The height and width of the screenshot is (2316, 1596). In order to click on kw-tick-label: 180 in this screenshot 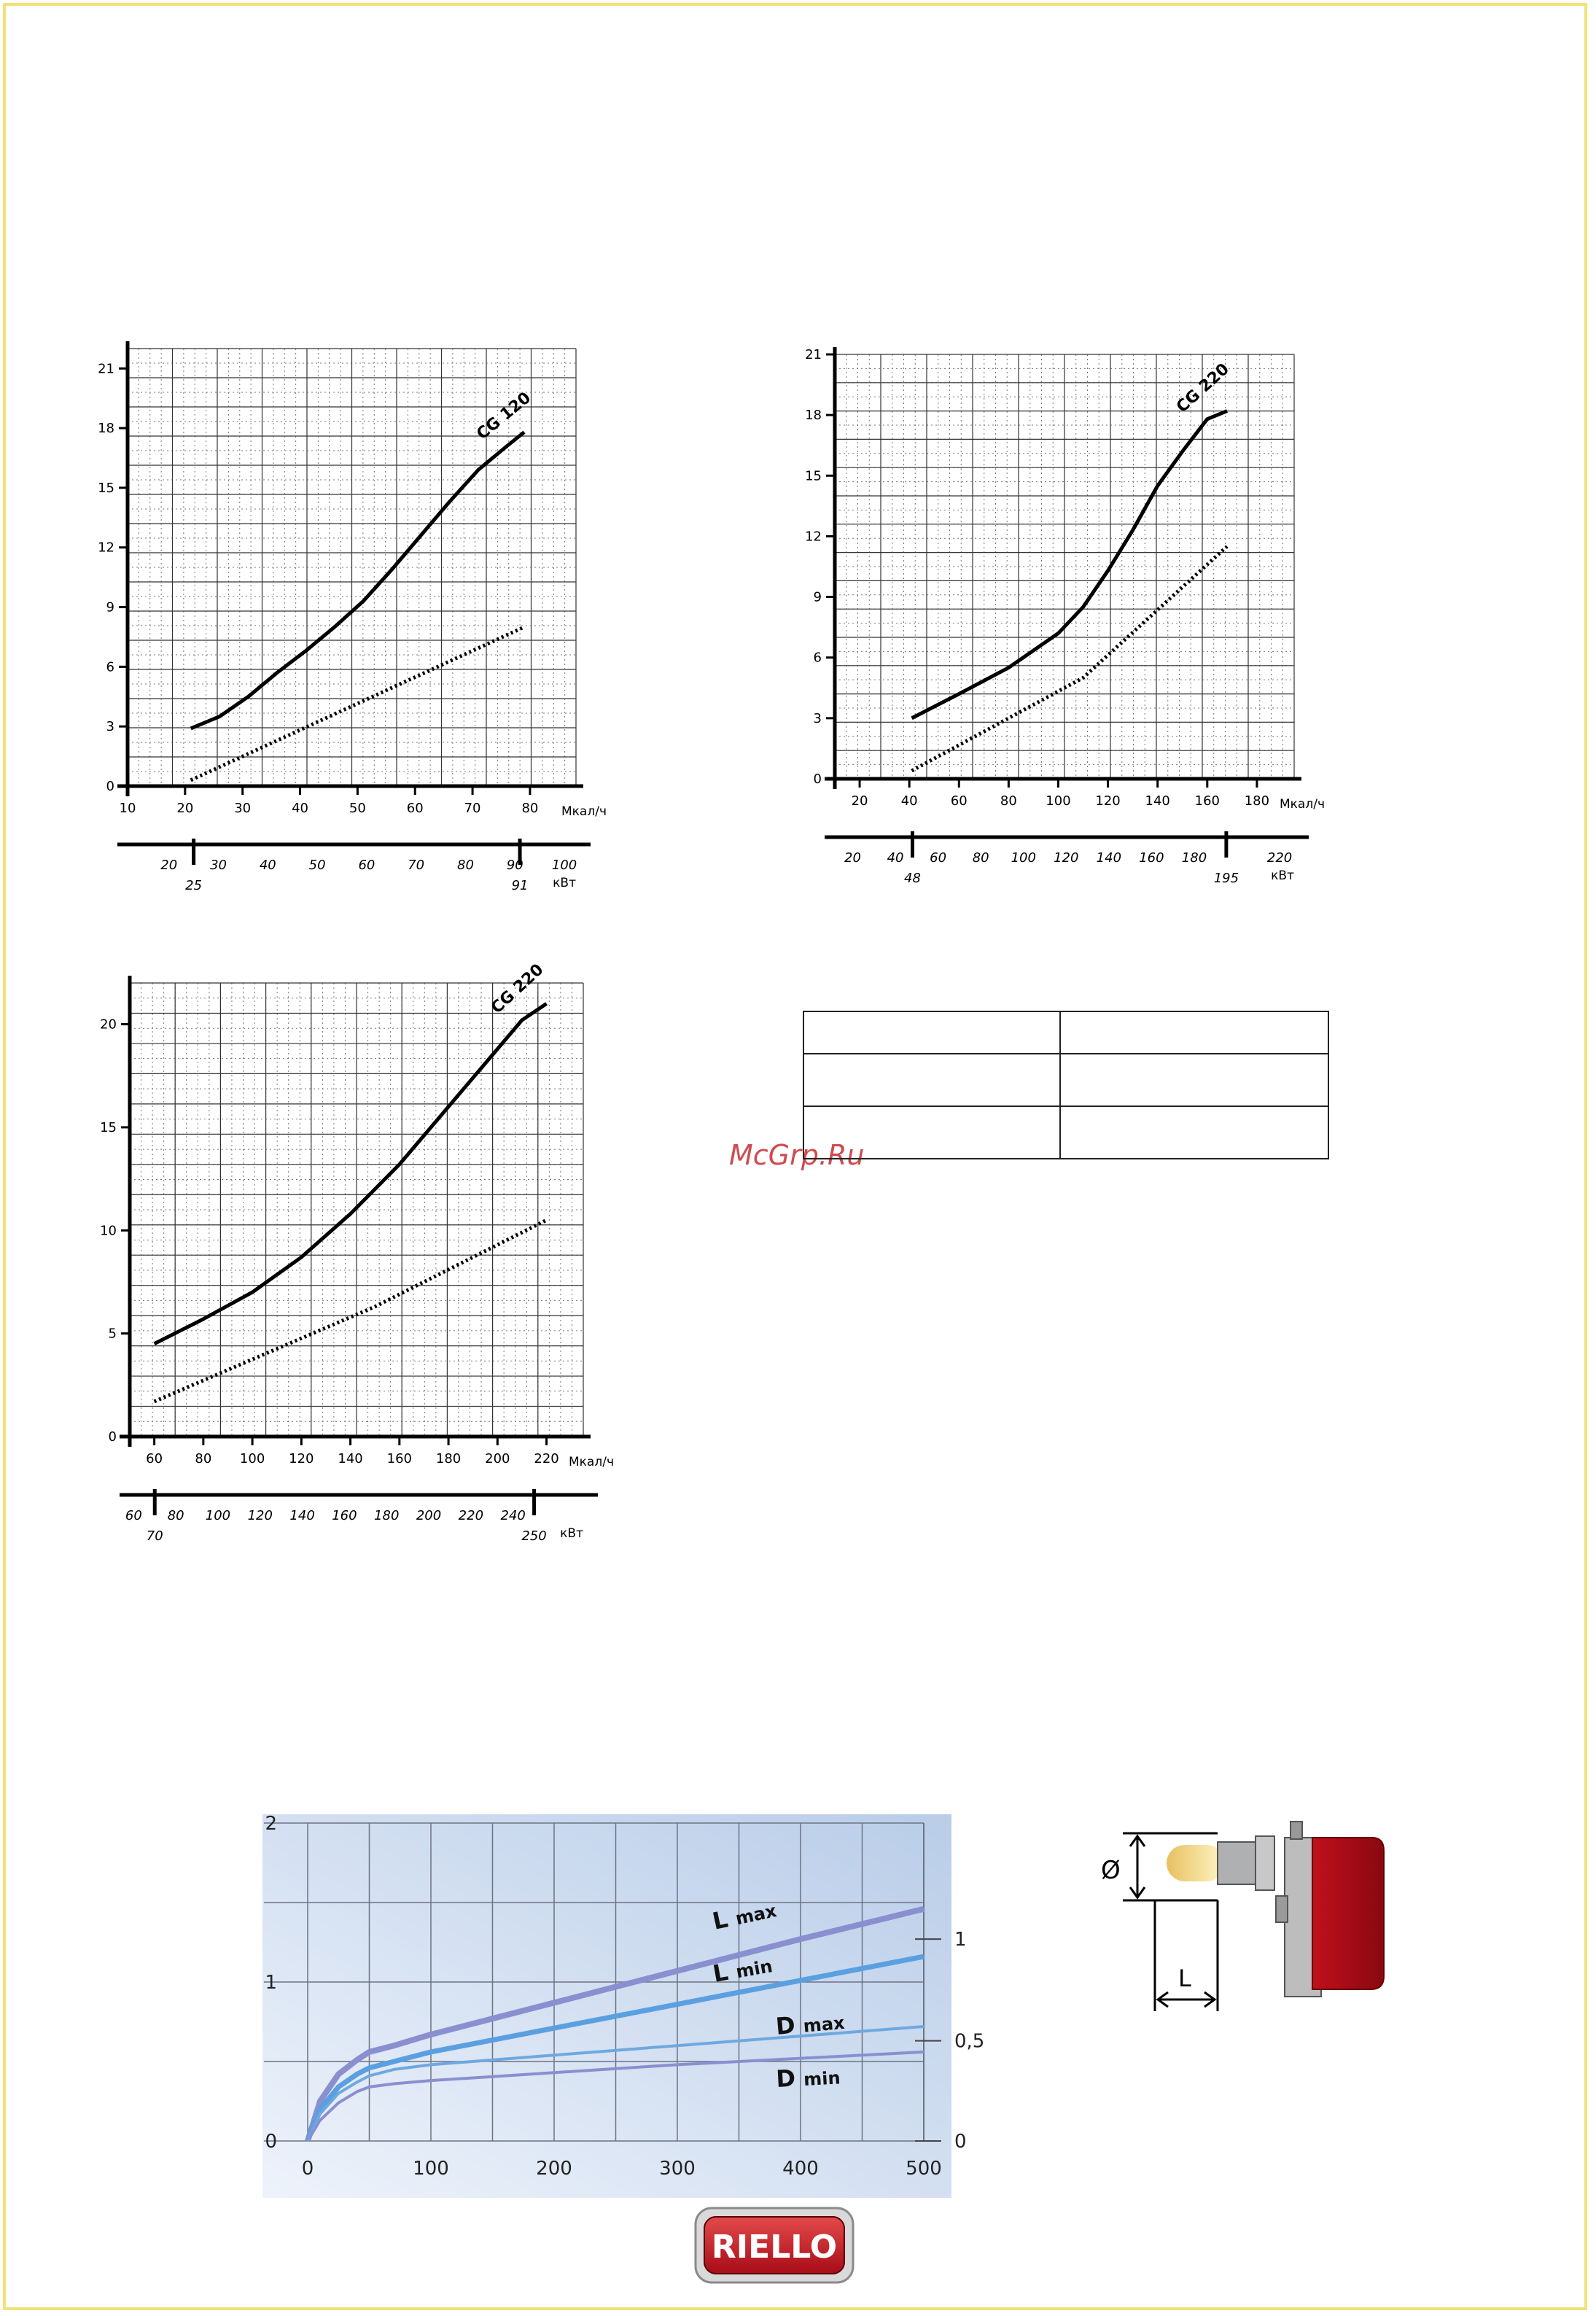, I will do `click(1194, 858)`.